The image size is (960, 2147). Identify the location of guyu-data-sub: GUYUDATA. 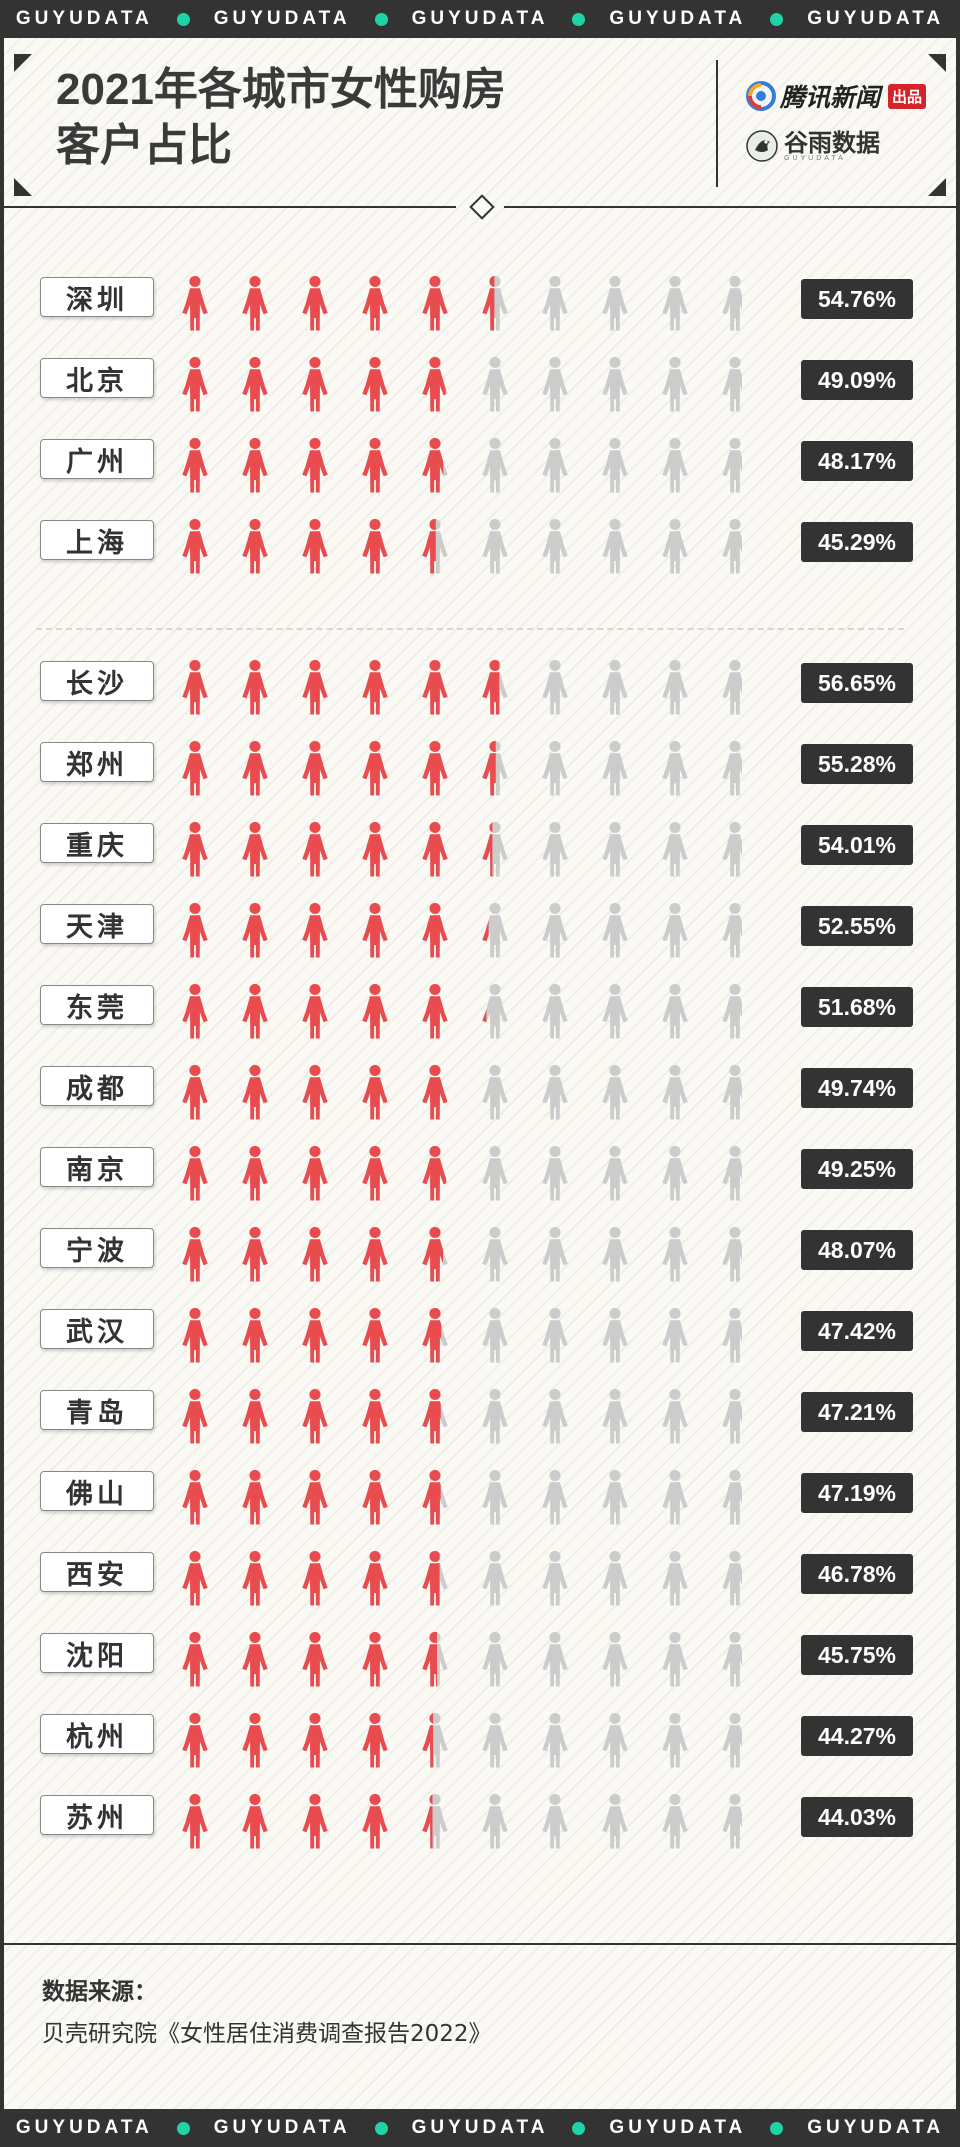
(815, 158).